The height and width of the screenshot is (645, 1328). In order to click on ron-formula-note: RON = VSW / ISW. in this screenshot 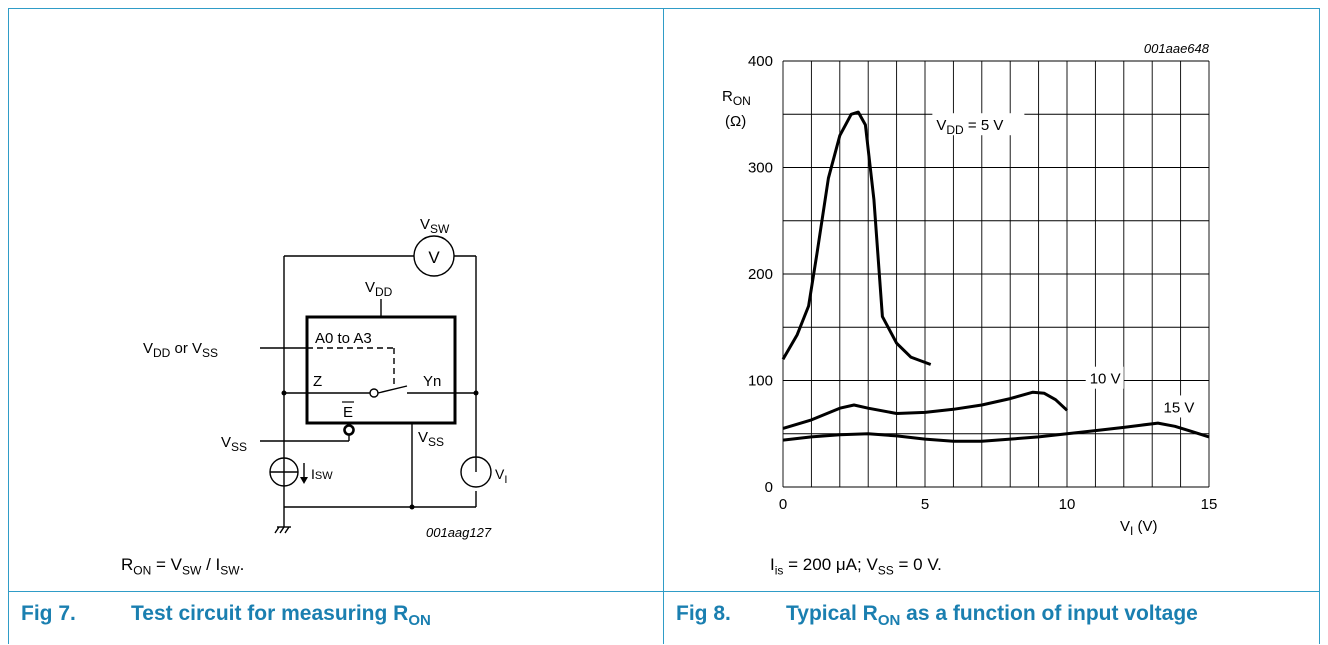, I will do `click(183, 566)`.